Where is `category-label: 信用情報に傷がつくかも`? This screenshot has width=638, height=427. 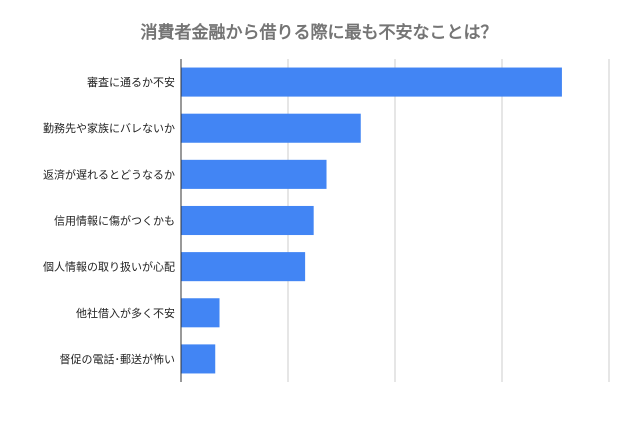 category-label: 信用情報に傷がつくかも is located at coordinates (114, 221).